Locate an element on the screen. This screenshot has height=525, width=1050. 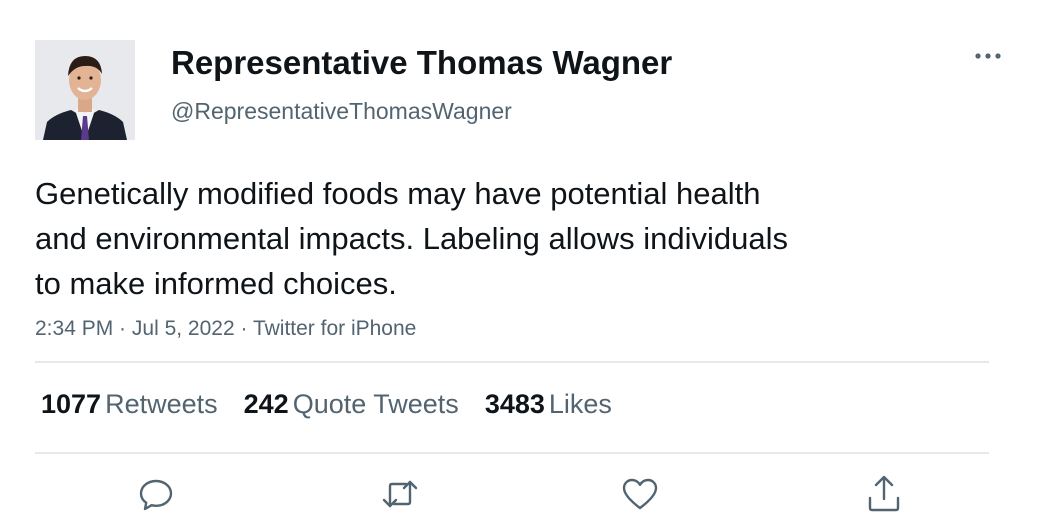
tweet-date: Jul 5, 2022 is located at coordinates (183, 328).